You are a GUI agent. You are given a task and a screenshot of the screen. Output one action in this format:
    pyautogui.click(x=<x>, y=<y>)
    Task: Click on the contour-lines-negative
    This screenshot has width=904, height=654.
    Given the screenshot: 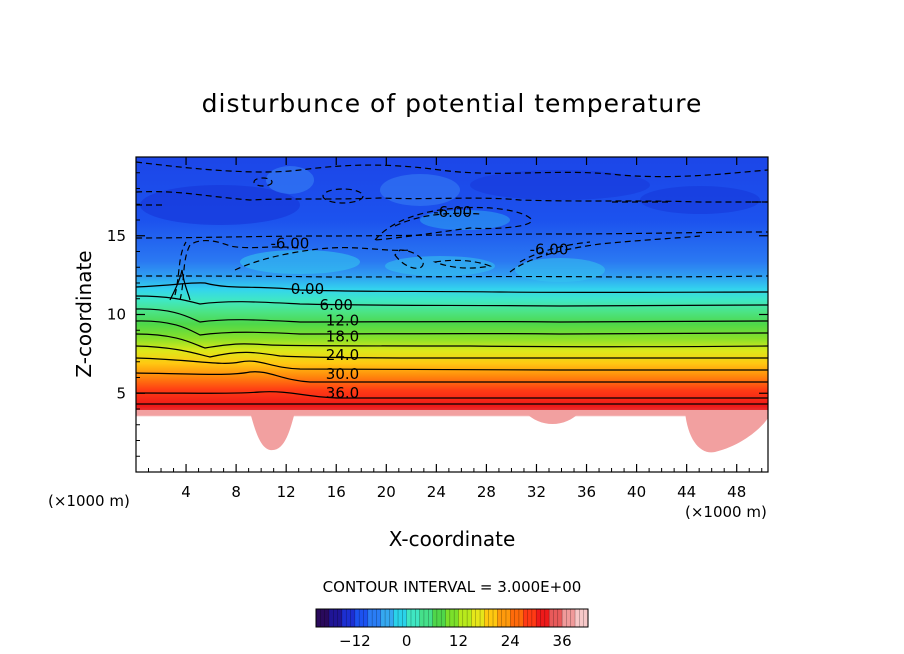 What is the action you would take?
    pyautogui.click(x=452, y=231)
    